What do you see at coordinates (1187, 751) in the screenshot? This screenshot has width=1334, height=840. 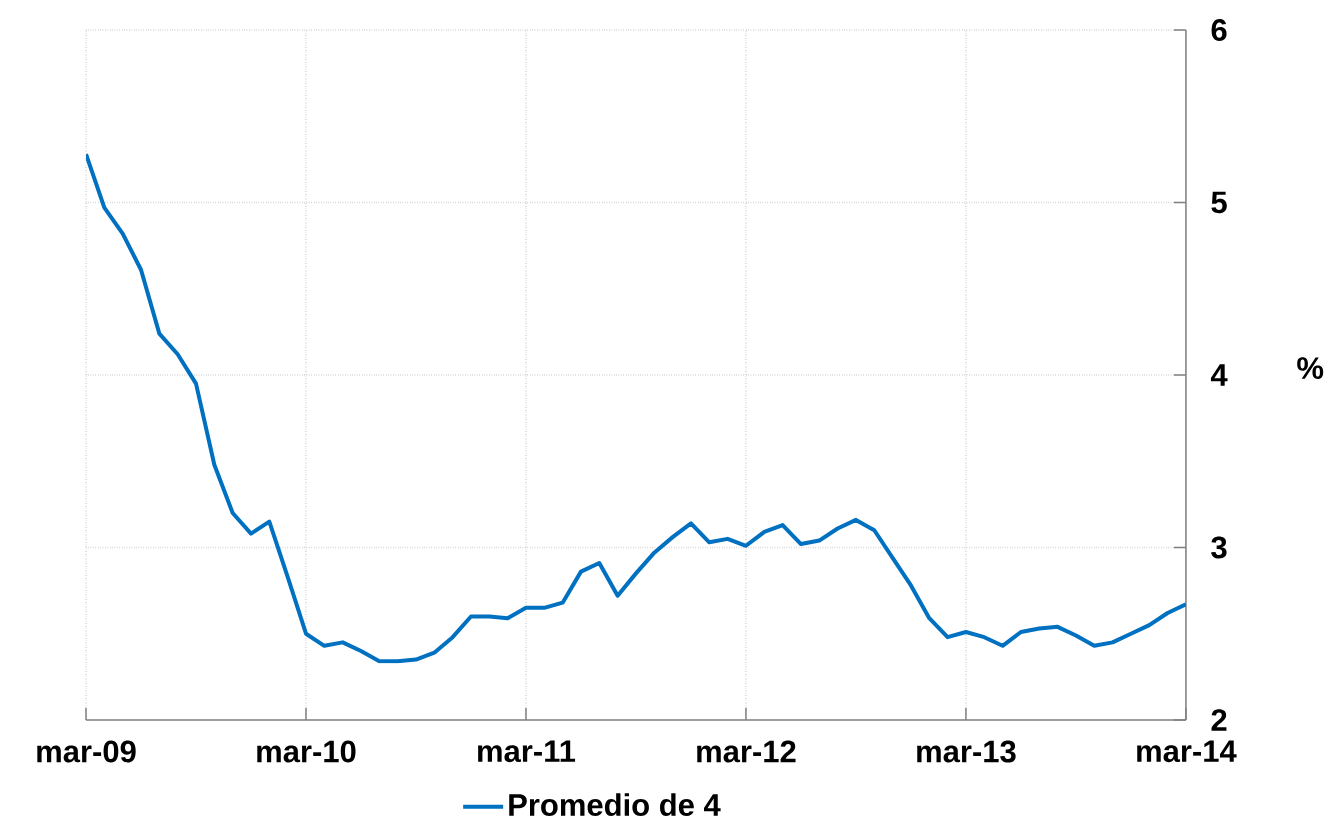 I see `x-tick-label: mar-14` at bounding box center [1187, 751].